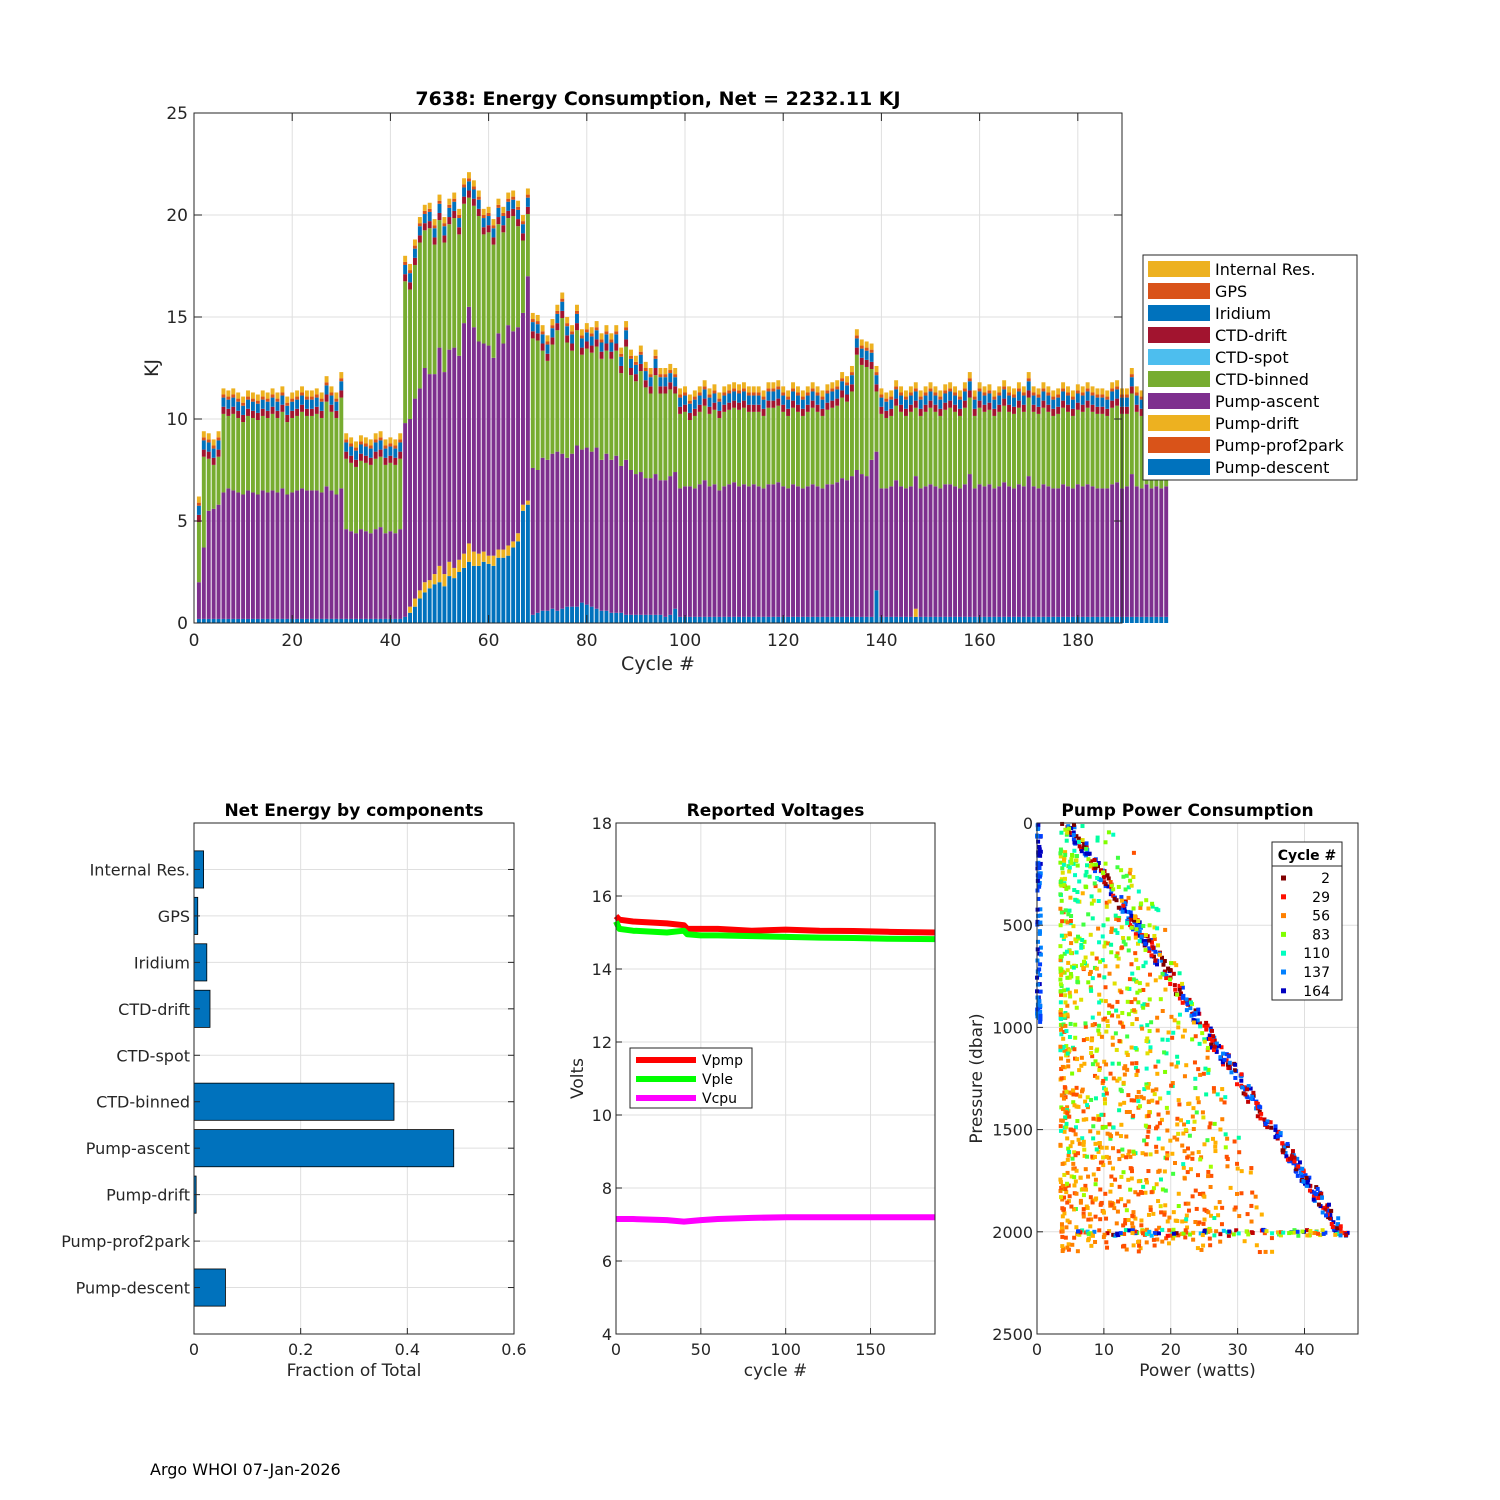 The height and width of the screenshot is (1500, 1500). I want to click on pump-xtick-label: 30, so click(1237, 1349).